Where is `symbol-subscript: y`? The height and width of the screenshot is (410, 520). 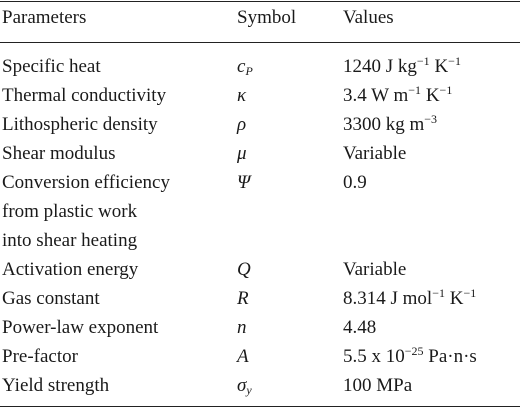 symbol-subscript: y is located at coordinates (249, 390).